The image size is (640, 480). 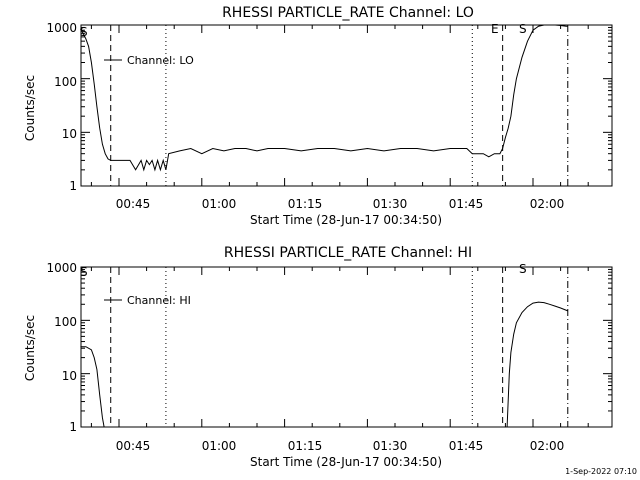 What do you see at coordinates (30, 348) in the screenshot?
I see `y-axis-label-hi: Counts/sec` at bounding box center [30, 348].